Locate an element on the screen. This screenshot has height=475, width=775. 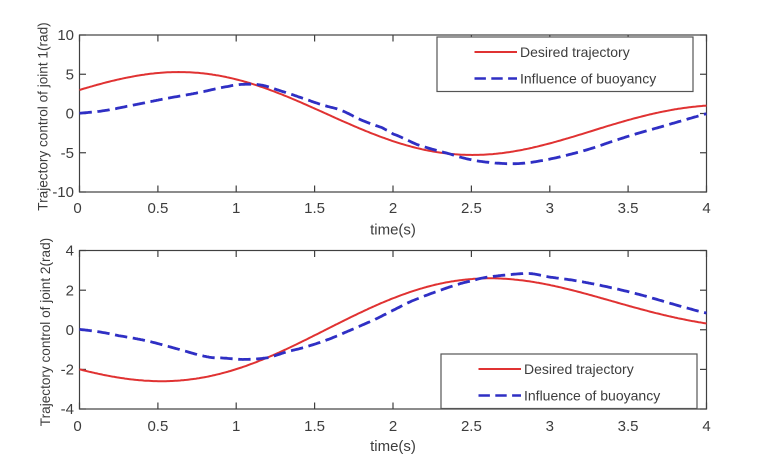
svg-text: -4 is located at coordinates (67, 409).